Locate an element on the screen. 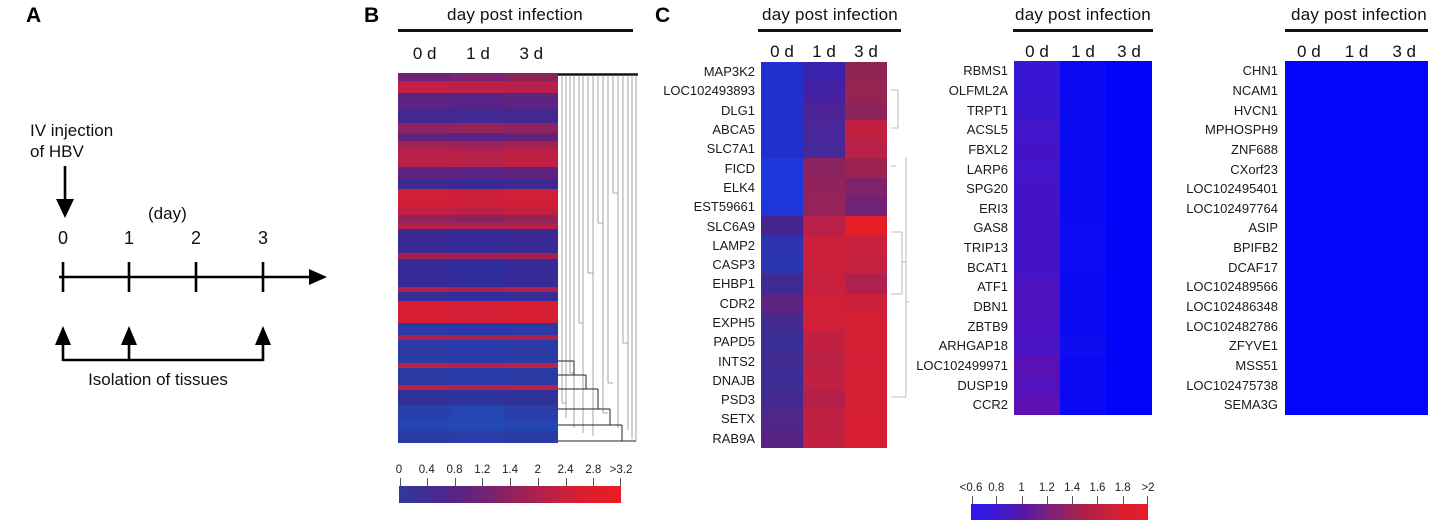 The image size is (1440, 520). panel-b-dendrogram is located at coordinates (598, 257).